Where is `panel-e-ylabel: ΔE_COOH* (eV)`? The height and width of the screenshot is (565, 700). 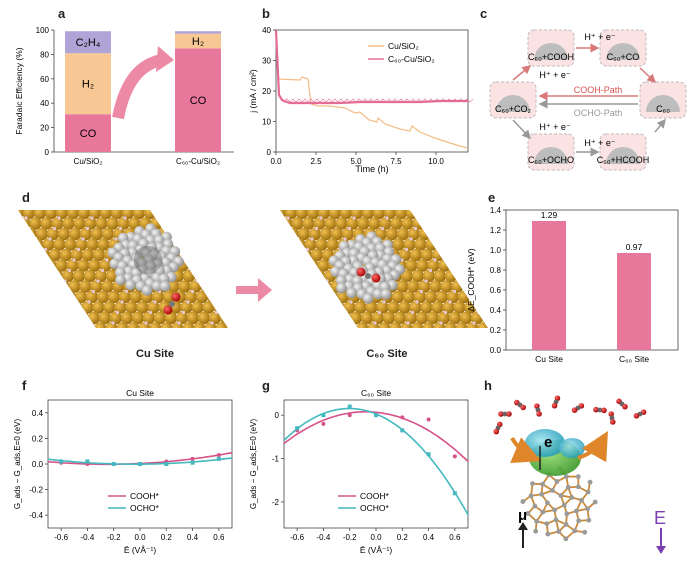 panel-e-ylabel: ΔE_COOH* (eV) is located at coordinates (471, 279).